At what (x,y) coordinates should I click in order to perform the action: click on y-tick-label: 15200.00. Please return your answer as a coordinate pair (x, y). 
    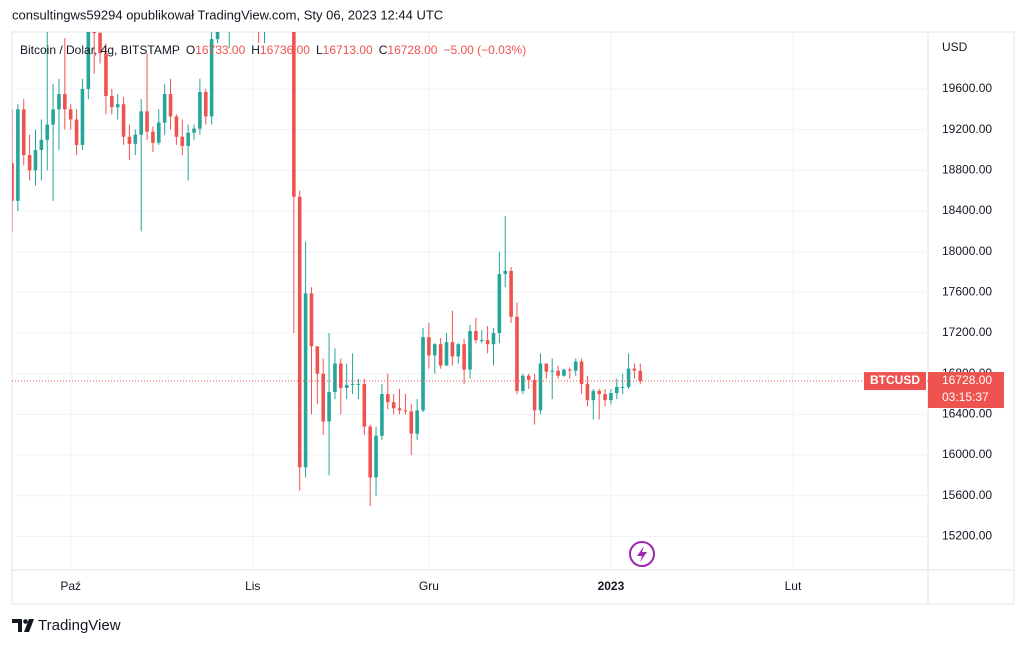
    Looking at the image, I should click on (967, 536).